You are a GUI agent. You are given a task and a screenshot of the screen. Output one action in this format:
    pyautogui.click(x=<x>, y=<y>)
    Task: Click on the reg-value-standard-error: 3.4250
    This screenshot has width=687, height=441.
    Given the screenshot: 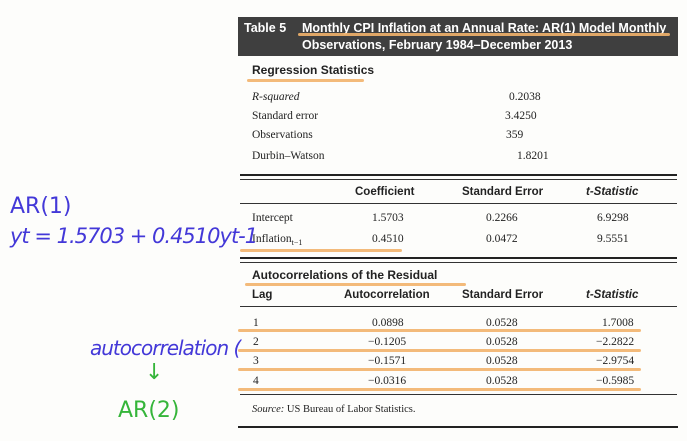 What is the action you would take?
    pyautogui.click(x=521, y=116)
    